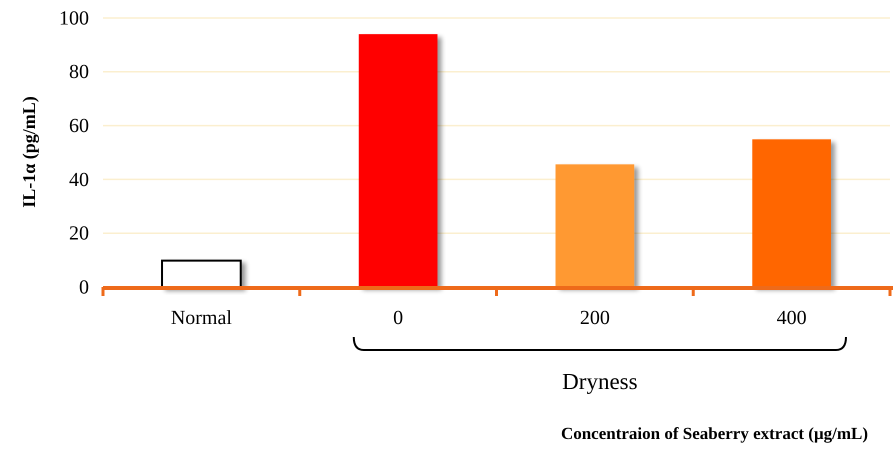 The width and height of the screenshot is (893, 450). Describe the element at coordinates (84, 287) in the screenshot. I see `y-tick-label: 0` at that location.